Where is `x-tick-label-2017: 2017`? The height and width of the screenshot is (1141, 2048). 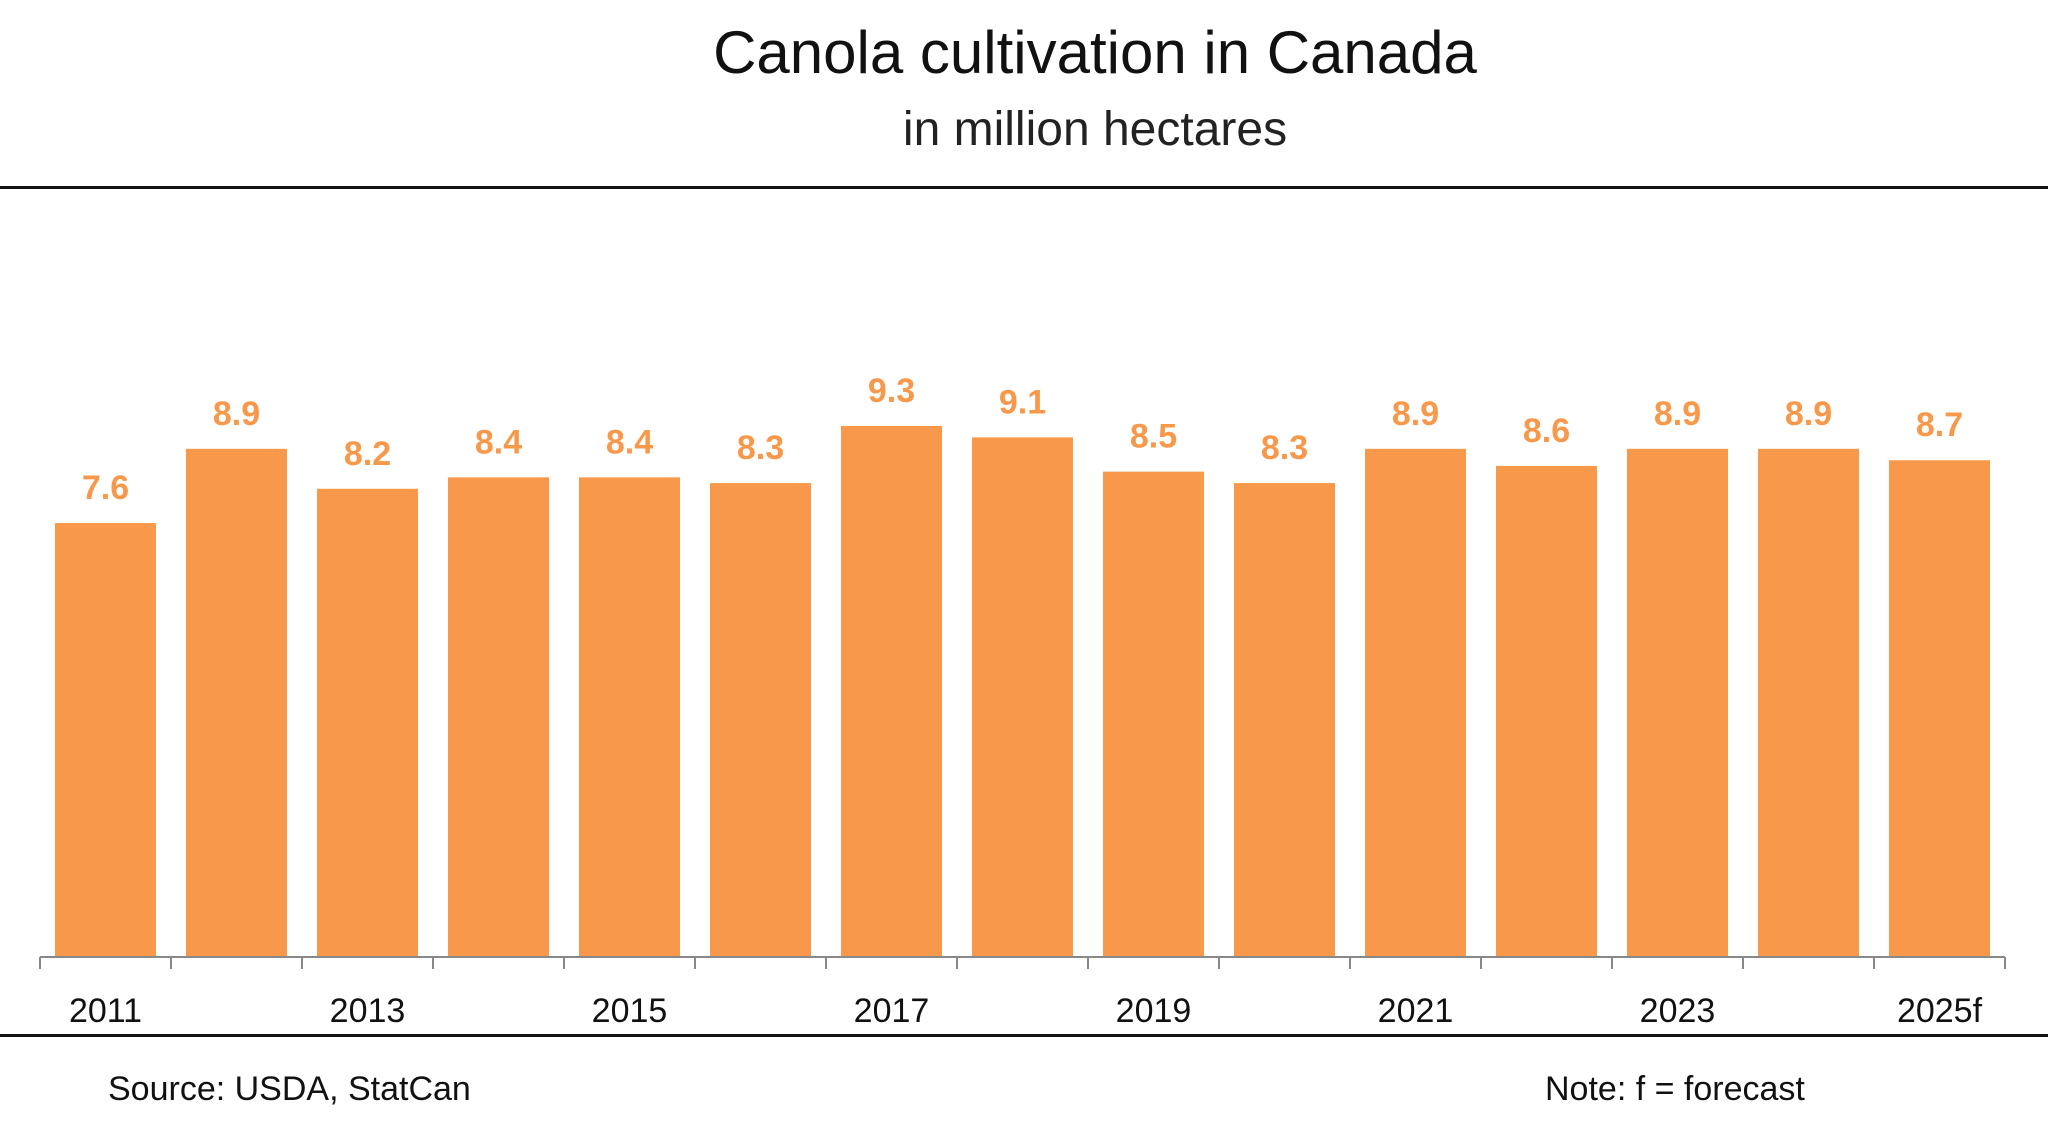
x-tick-label-2017: 2017 is located at coordinates (892, 1011).